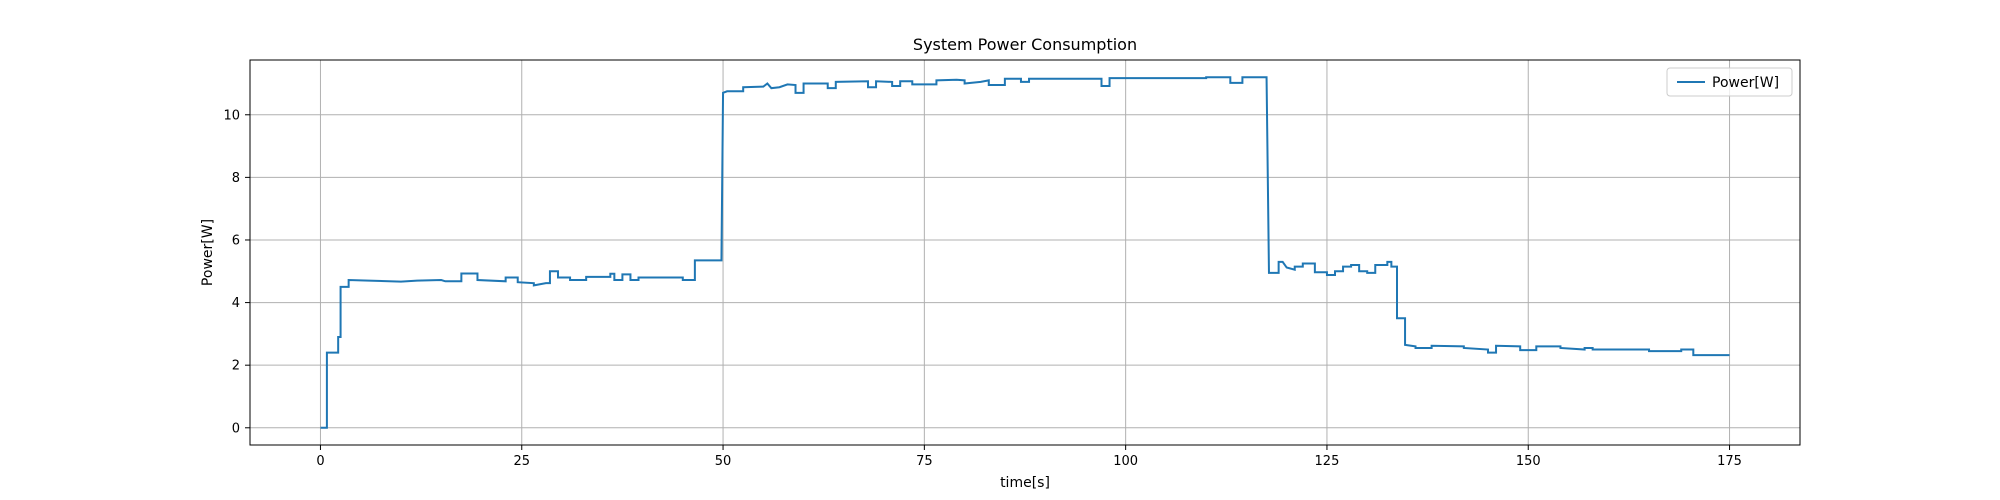  Describe the element at coordinates (1528, 461) in the screenshot. I see `x-tick-label: 150` at that location.